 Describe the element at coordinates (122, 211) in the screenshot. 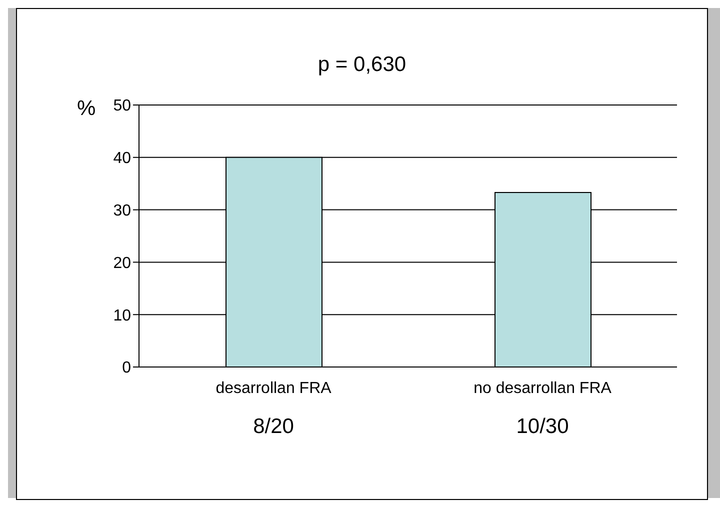

I see `y-tick-label: 30` at that location.